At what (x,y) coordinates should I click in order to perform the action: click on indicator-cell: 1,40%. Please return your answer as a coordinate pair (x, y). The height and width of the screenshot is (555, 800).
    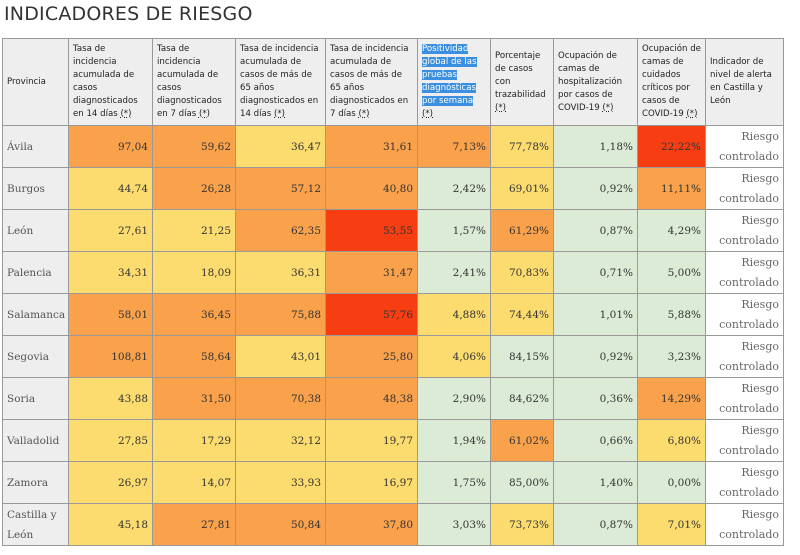
    Looking at the image, I should click on (595, 482).